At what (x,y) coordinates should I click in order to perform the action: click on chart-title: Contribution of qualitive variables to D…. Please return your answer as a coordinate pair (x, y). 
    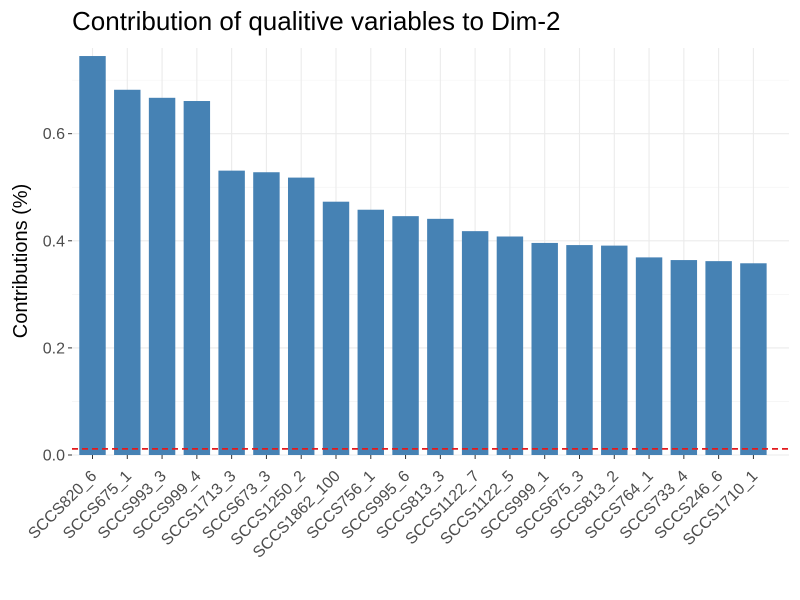
    Looking at the image, I should click on (316, 21).